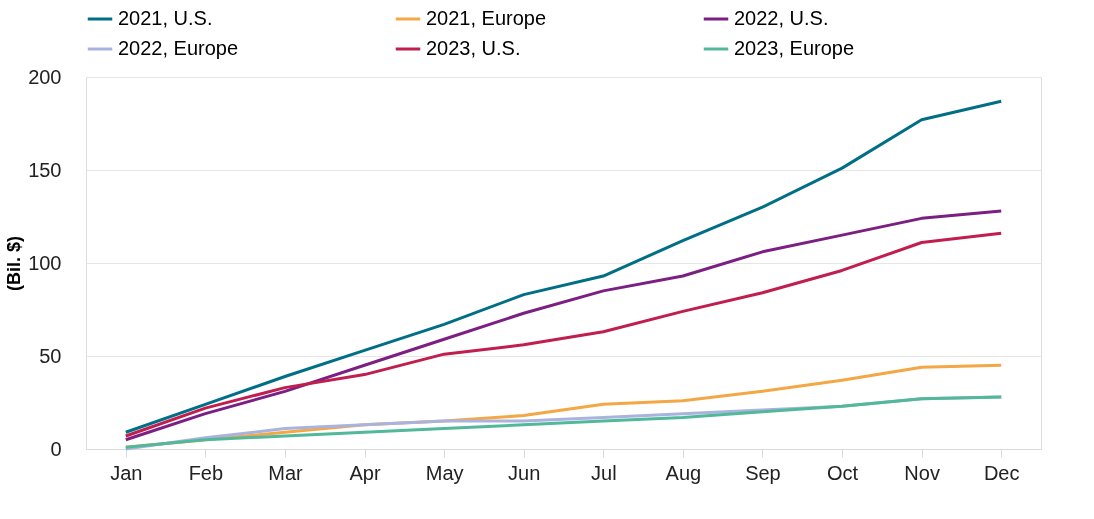  What do you see at coordinates (1001, 472) in the screenshot?
I see `x-tick-label: Dec` at bounding box center [1001, 472].